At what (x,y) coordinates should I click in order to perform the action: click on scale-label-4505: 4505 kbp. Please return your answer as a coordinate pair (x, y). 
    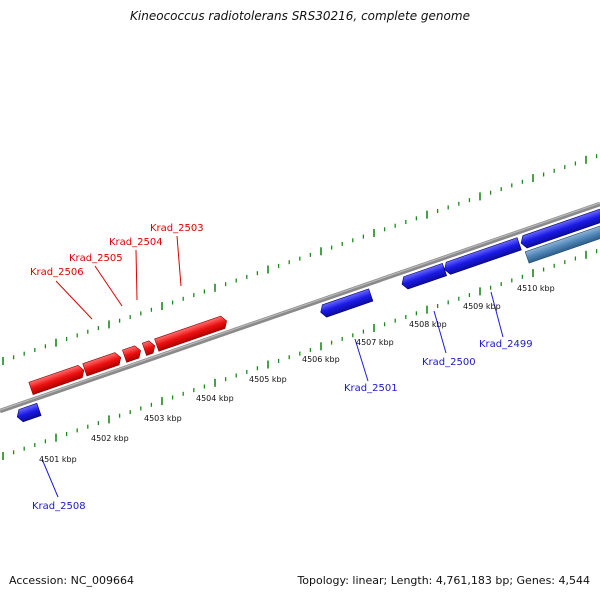
    Looking at the image, I should click on (268, 379).